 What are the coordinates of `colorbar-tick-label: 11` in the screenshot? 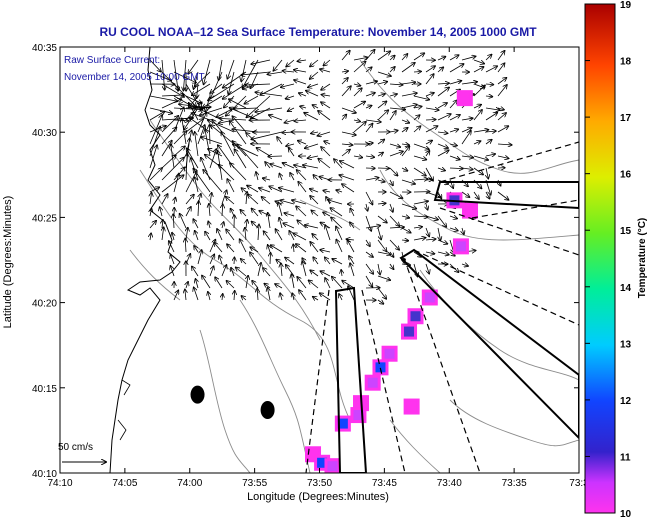 It's located at (625, 457).